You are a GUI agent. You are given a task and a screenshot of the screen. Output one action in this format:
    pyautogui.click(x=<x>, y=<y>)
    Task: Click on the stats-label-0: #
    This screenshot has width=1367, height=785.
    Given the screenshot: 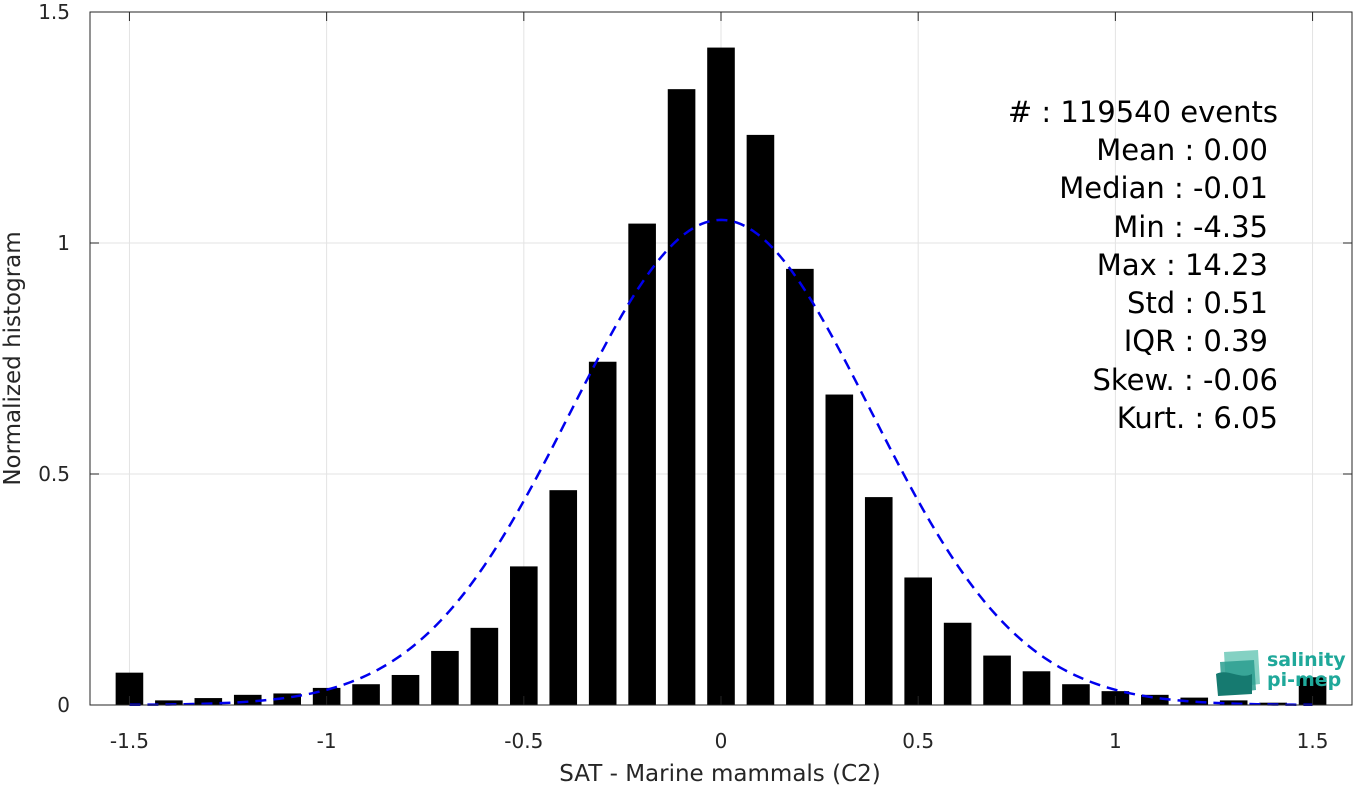 What is the action you would take?
    pyautogui.click(x=1025, y=112)
    